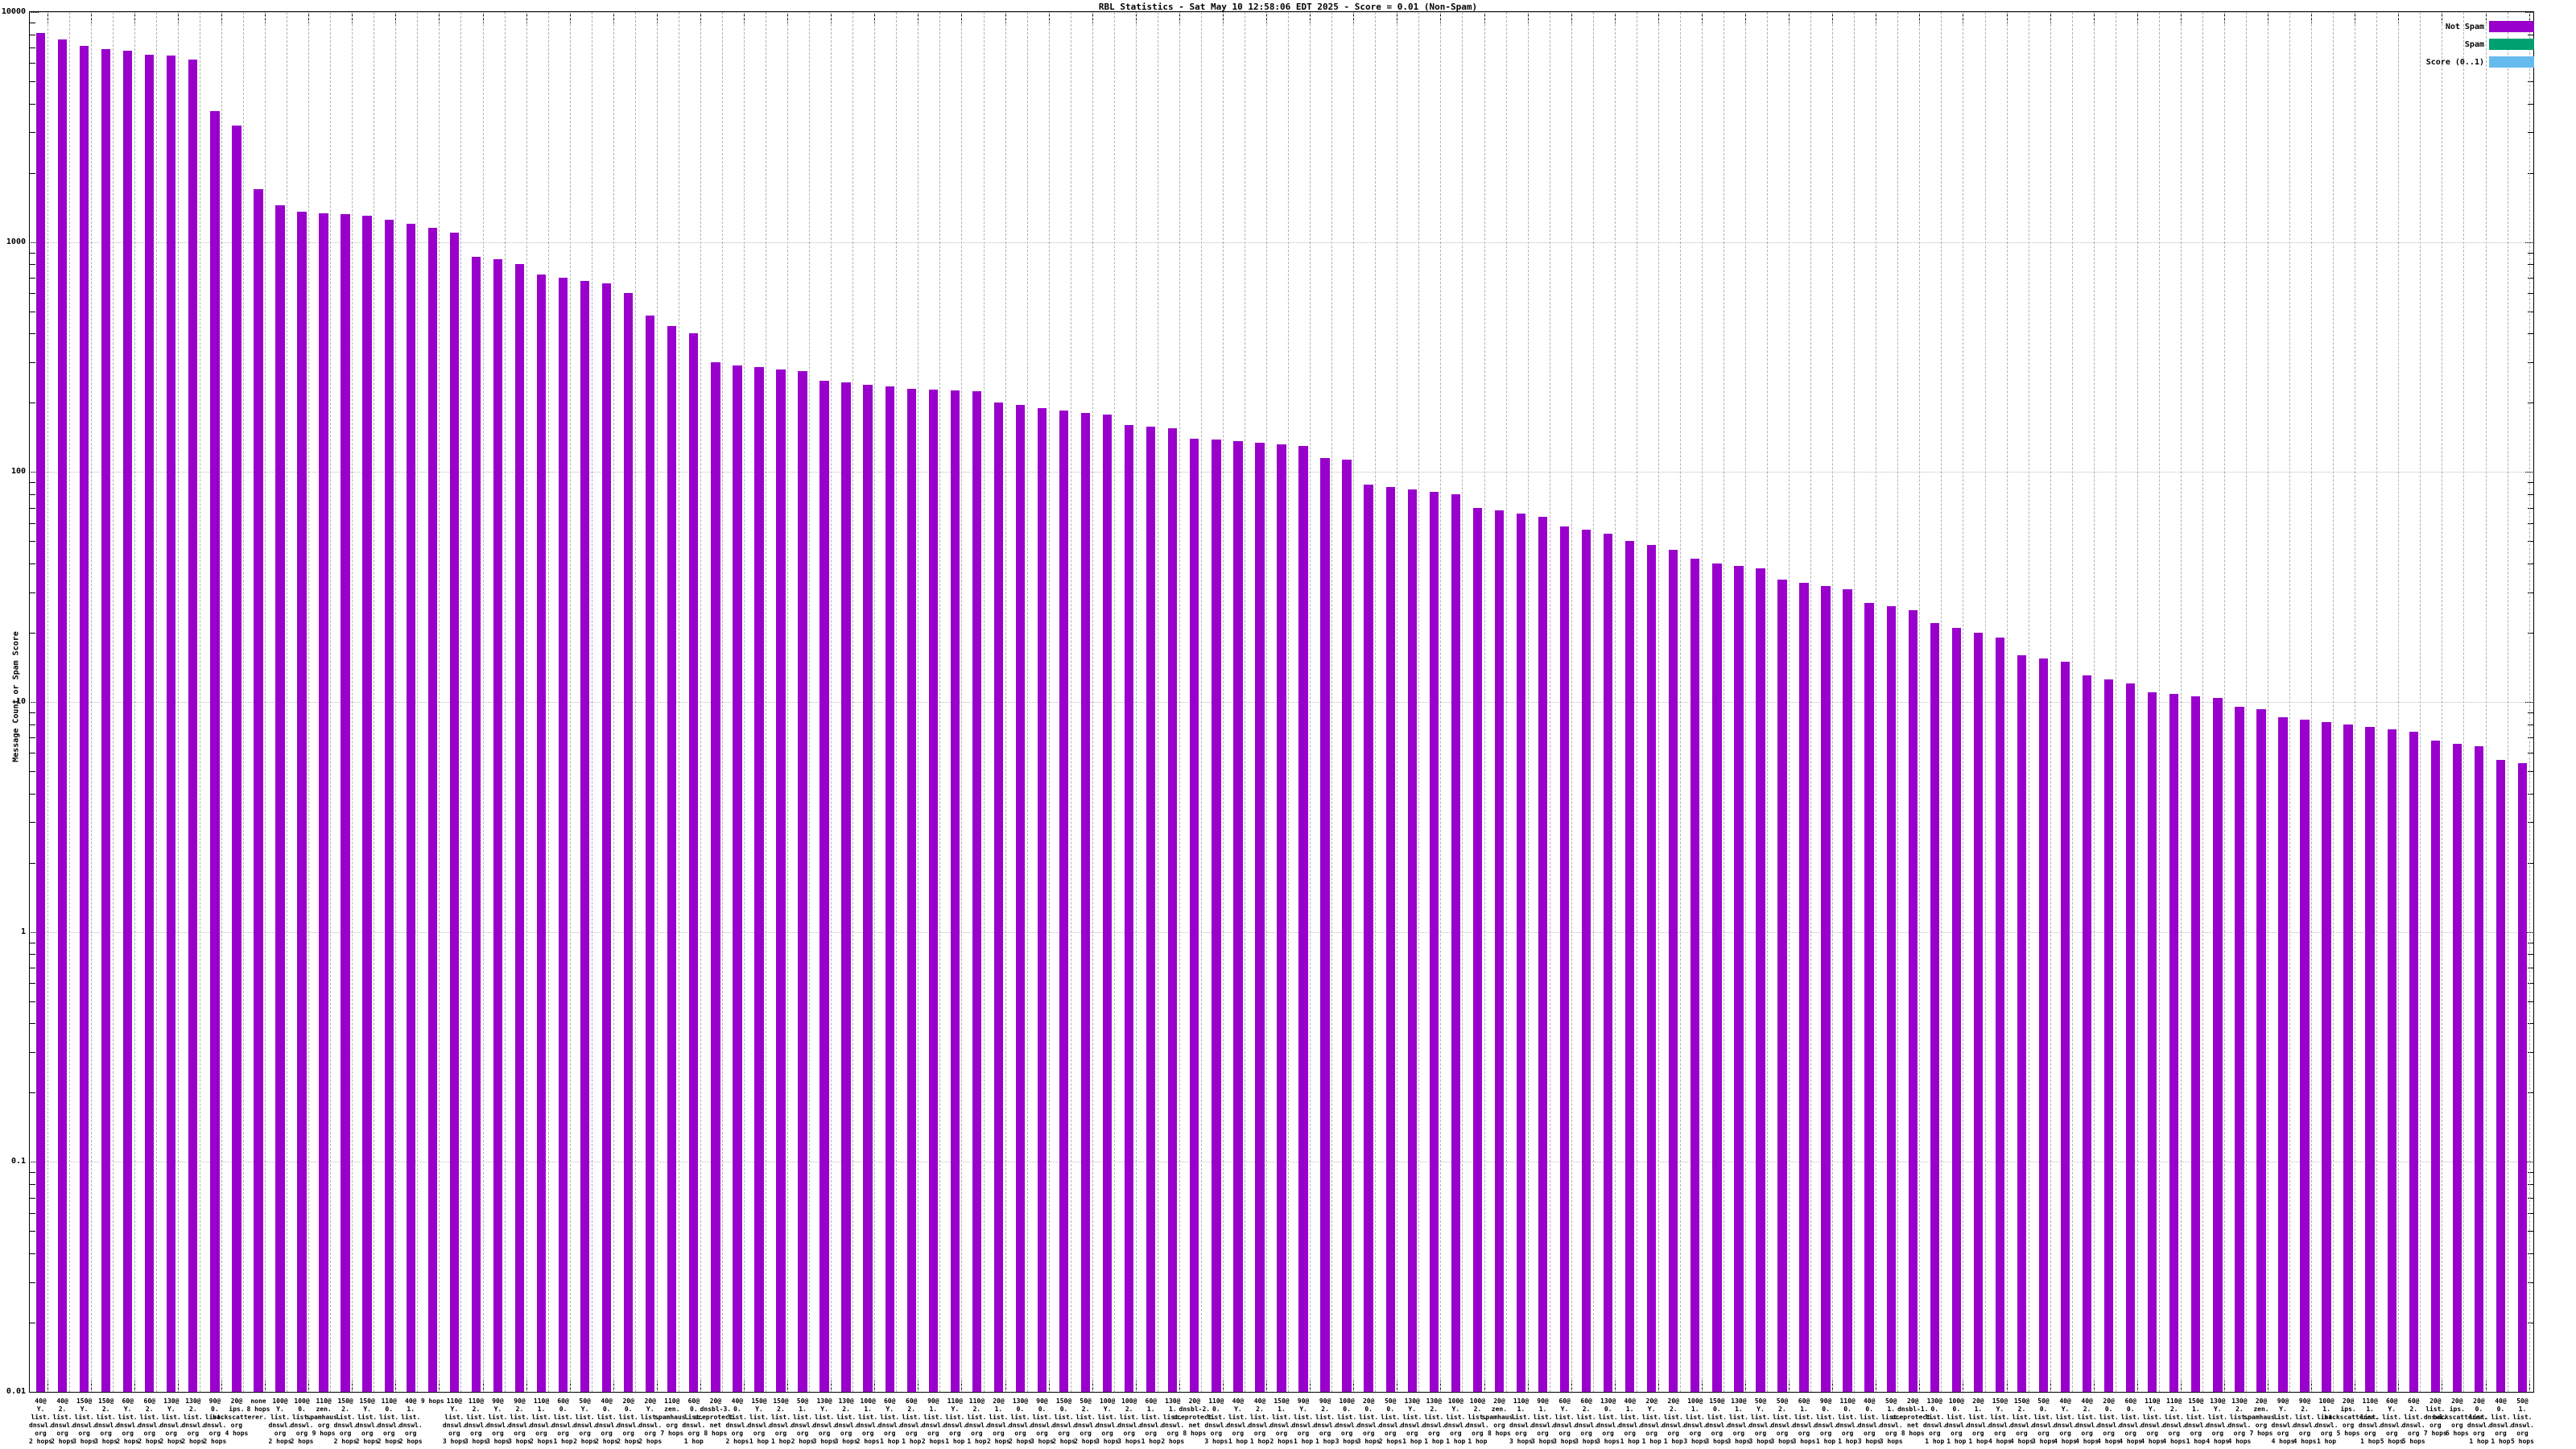 The image size is (2576, 1449). Describe the element at coordinates (758, 1421) in the screenshot. I see `x-axis-tick-label: 150@ Y. list. dnswl. org 1 hop` at that location.